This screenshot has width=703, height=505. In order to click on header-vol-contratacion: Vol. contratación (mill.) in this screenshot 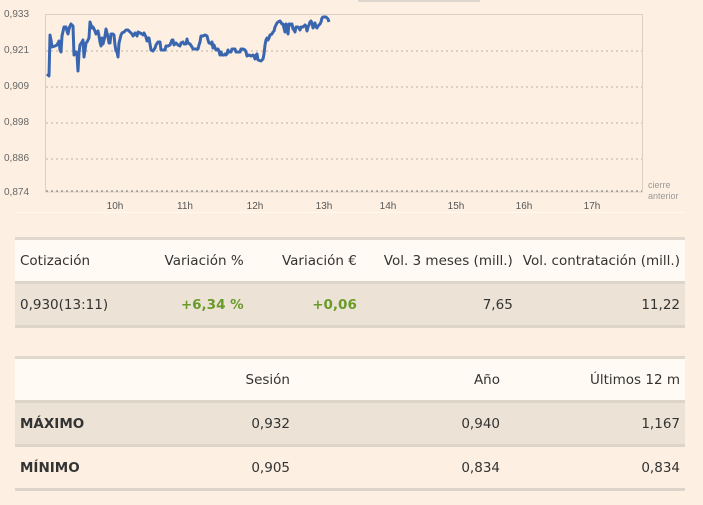, I will do `click(601, 260)`.